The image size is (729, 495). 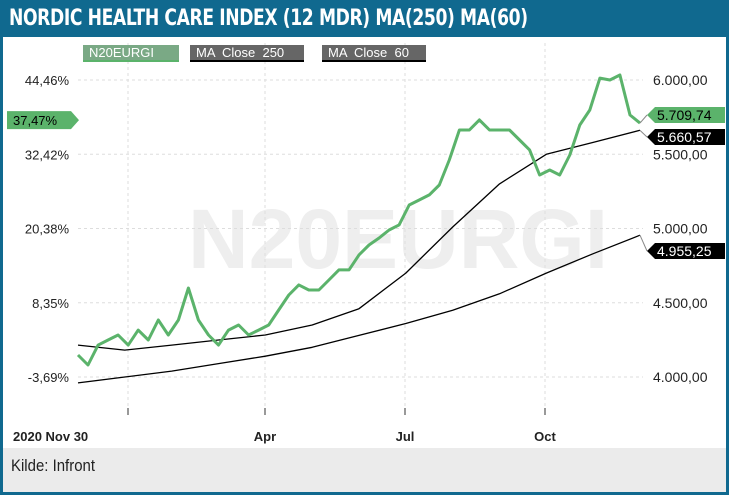 What do you see at coordinates (47, 154) in the screenshot?
I see `left-axis-label: 32,42%` at bounding box center [47, 154].